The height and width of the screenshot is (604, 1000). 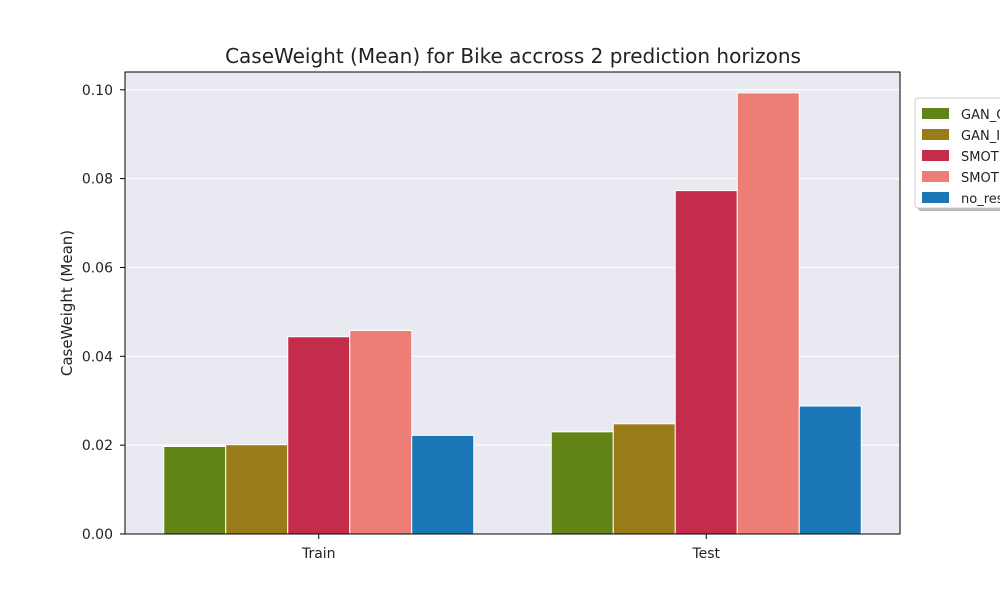 What do you see at coordinates (97, 357) in the screenshot?
I see `y-tick-label: 0.04` at bounding box center [97, 357].